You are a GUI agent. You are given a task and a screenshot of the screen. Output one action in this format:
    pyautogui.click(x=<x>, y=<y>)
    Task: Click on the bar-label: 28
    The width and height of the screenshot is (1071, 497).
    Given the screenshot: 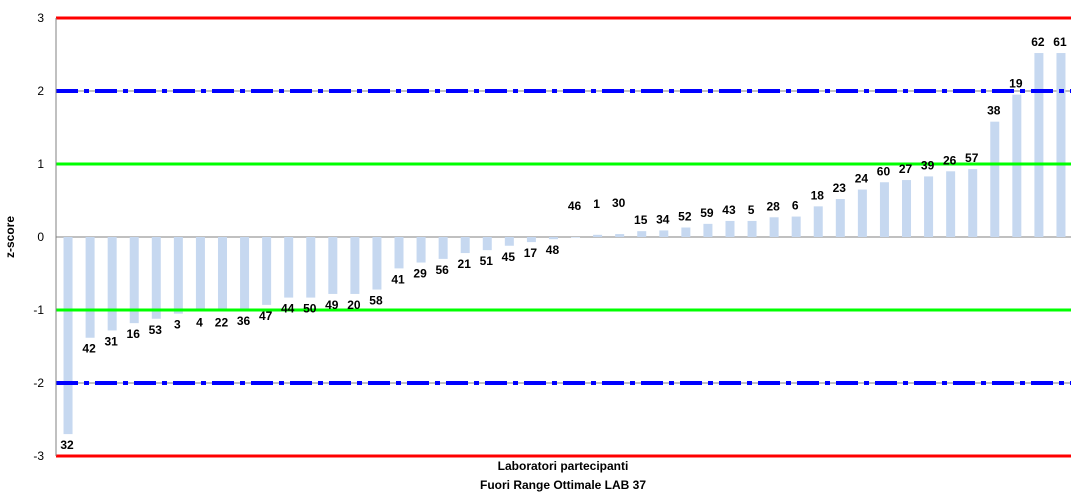 What is the action you would take?
    pyautogui.click(x=773, y=206)
    